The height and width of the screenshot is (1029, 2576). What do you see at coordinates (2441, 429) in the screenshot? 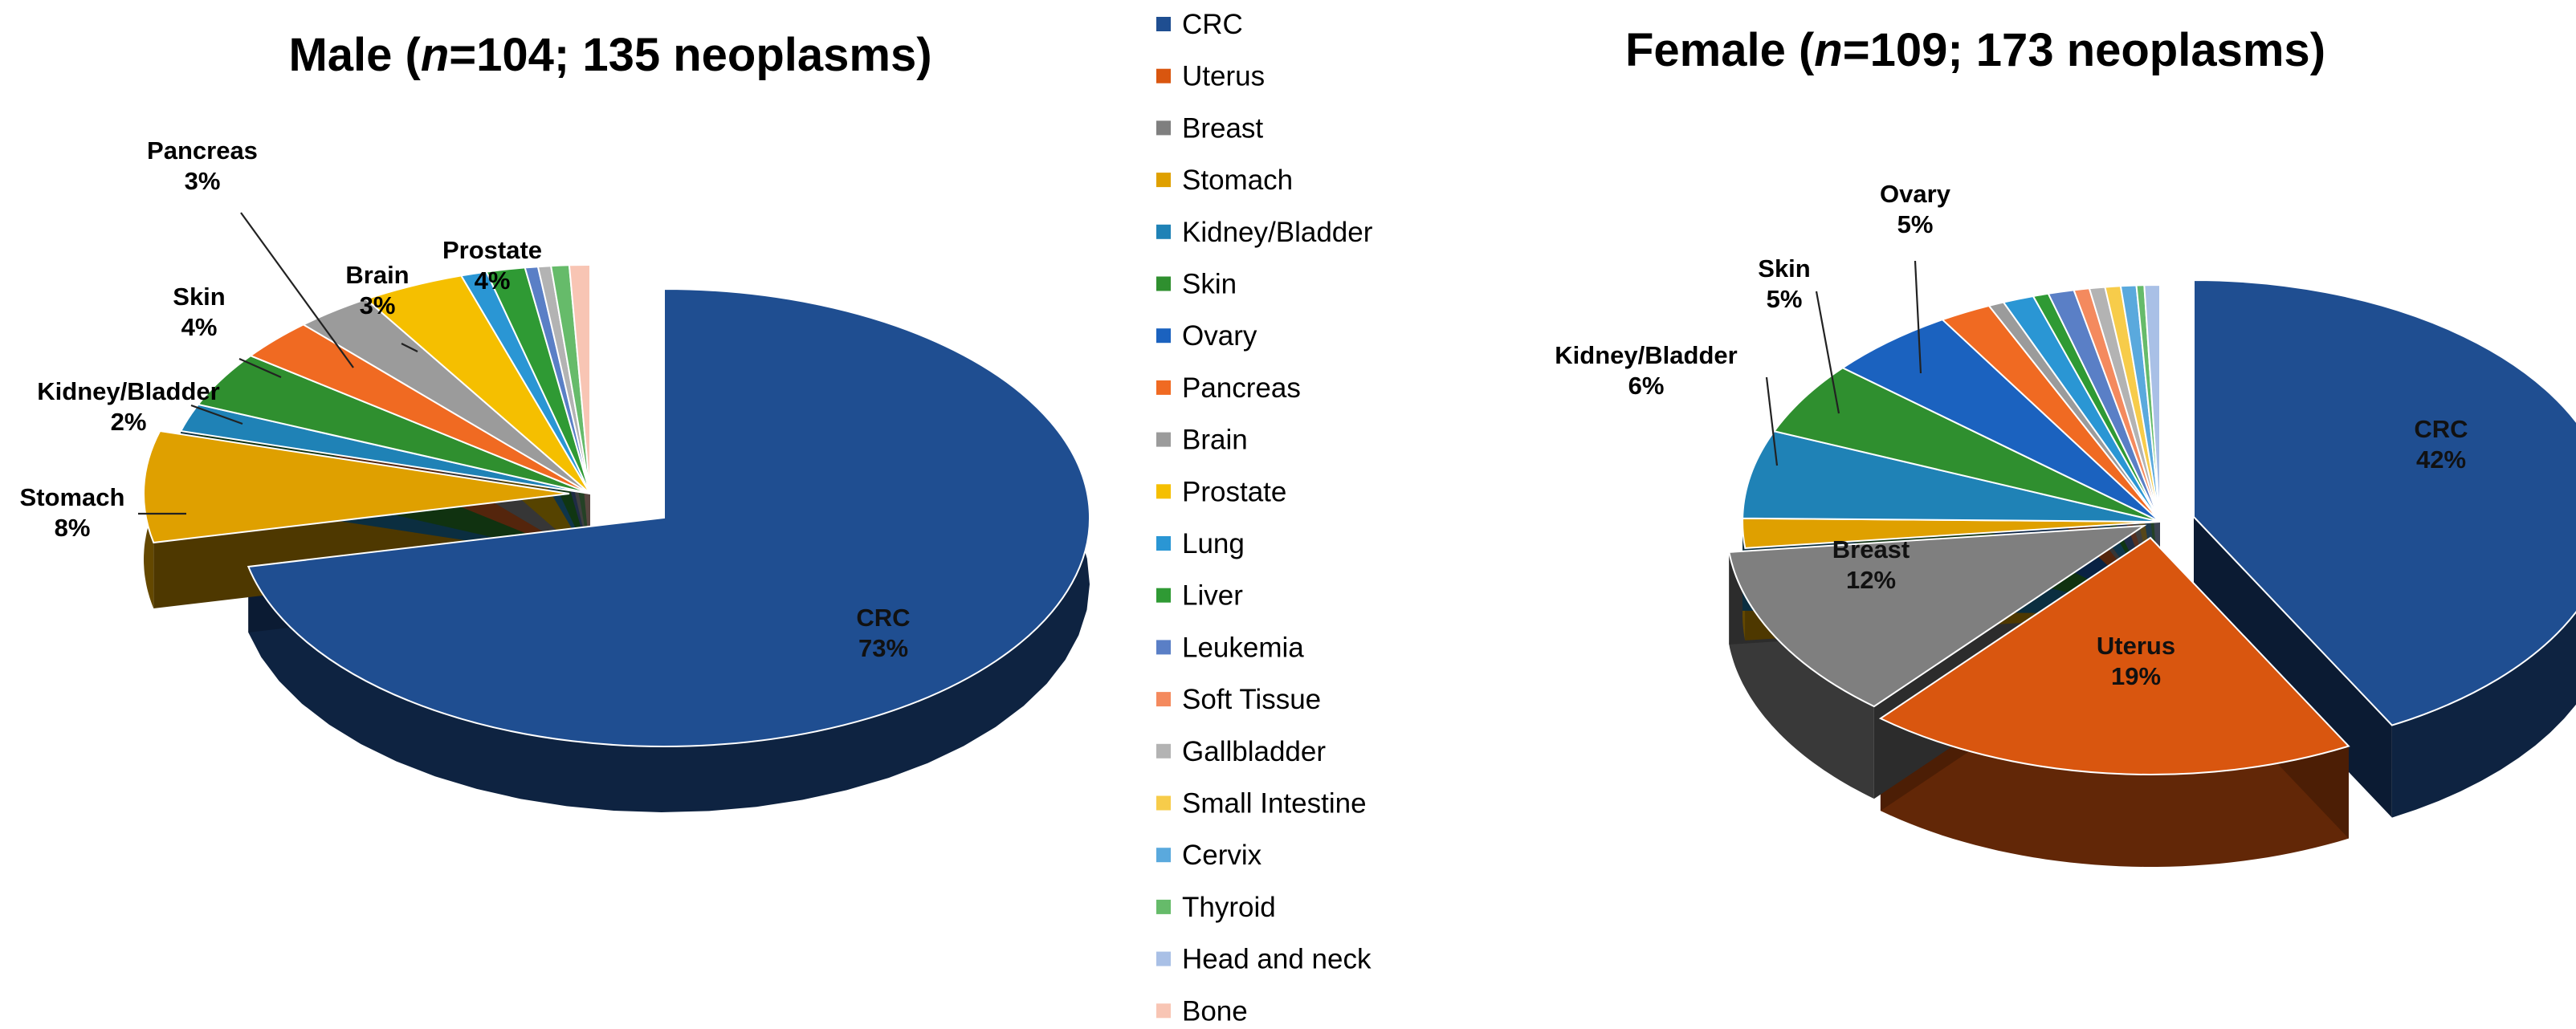
I see `female-label-name-crc: CRC` at bounding box center [2441, 429].